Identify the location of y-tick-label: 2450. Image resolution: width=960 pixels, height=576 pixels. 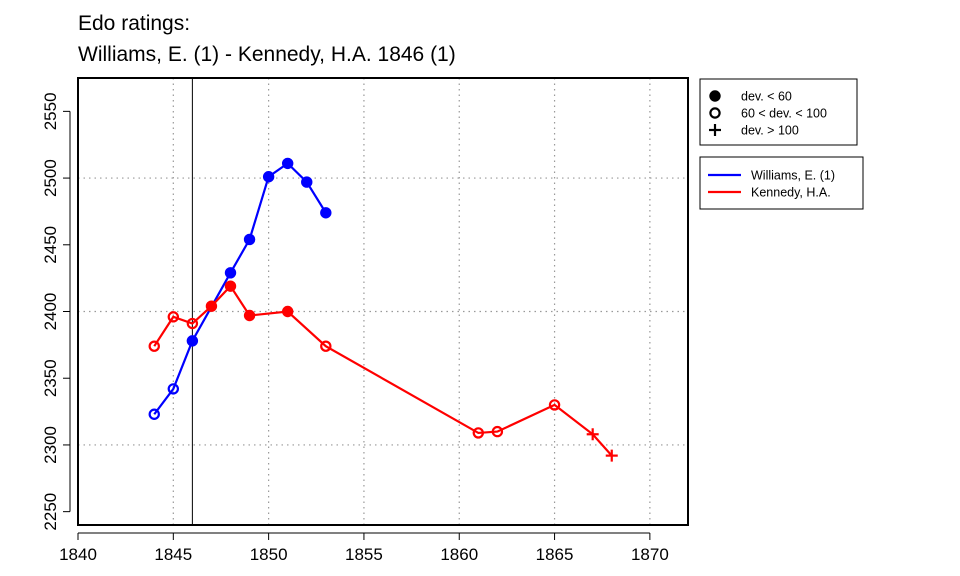
(50, 245).